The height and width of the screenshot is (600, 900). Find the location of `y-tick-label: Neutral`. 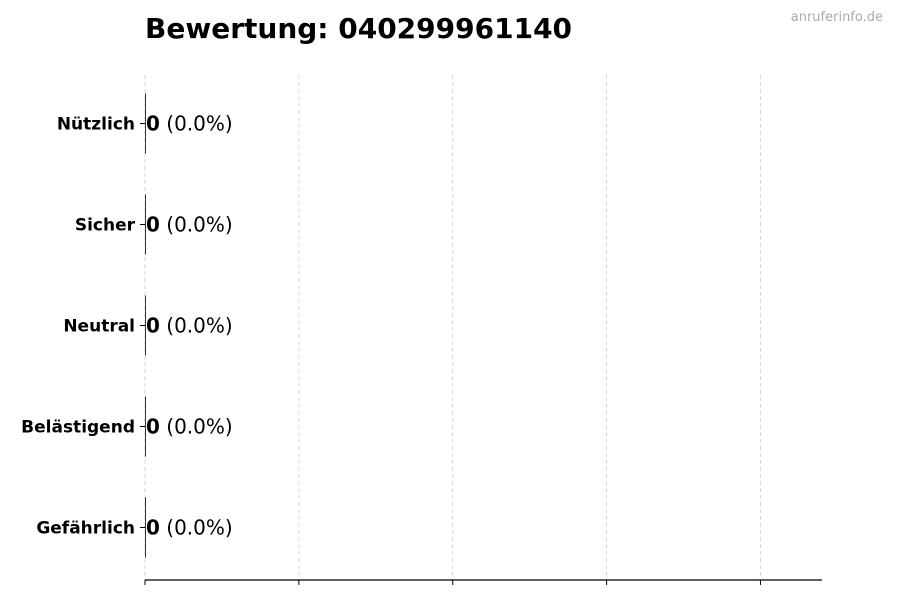

y-tick-label: Neutral is located at coordinates (99, 327).